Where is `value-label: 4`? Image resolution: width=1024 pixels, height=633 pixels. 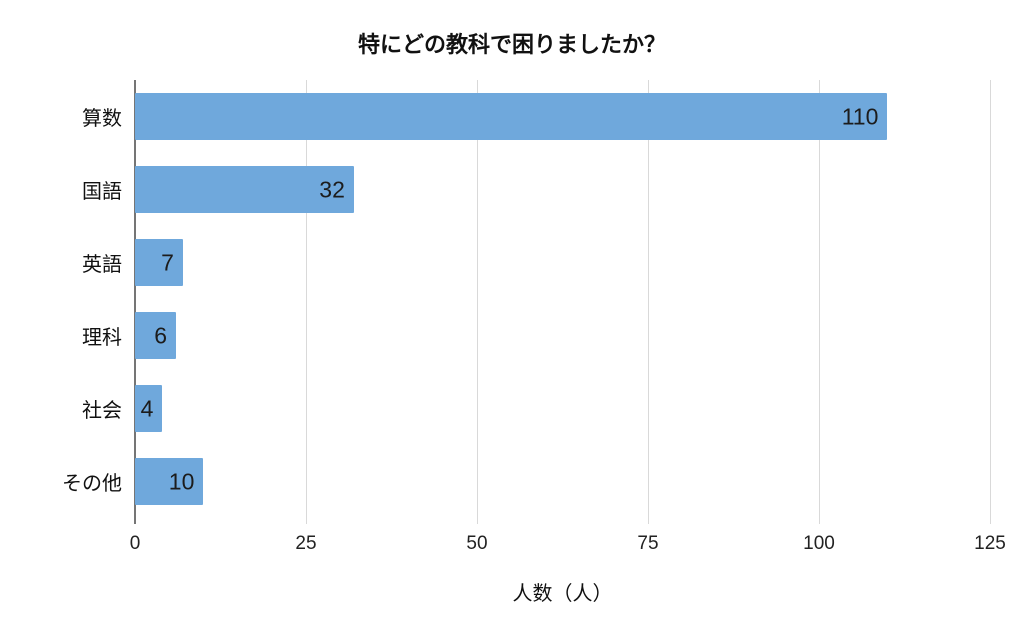 value-label: 4 is located at coordinates (147, 408).